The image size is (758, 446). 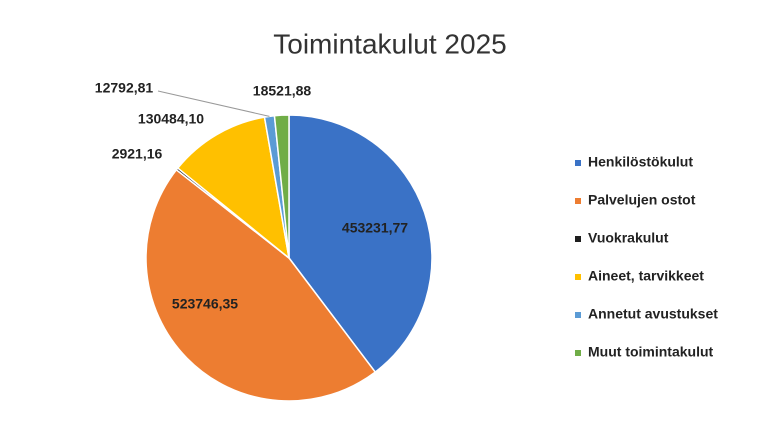 I want to click on legend-label: Vuokrakulut, so click(x=628, y=238).